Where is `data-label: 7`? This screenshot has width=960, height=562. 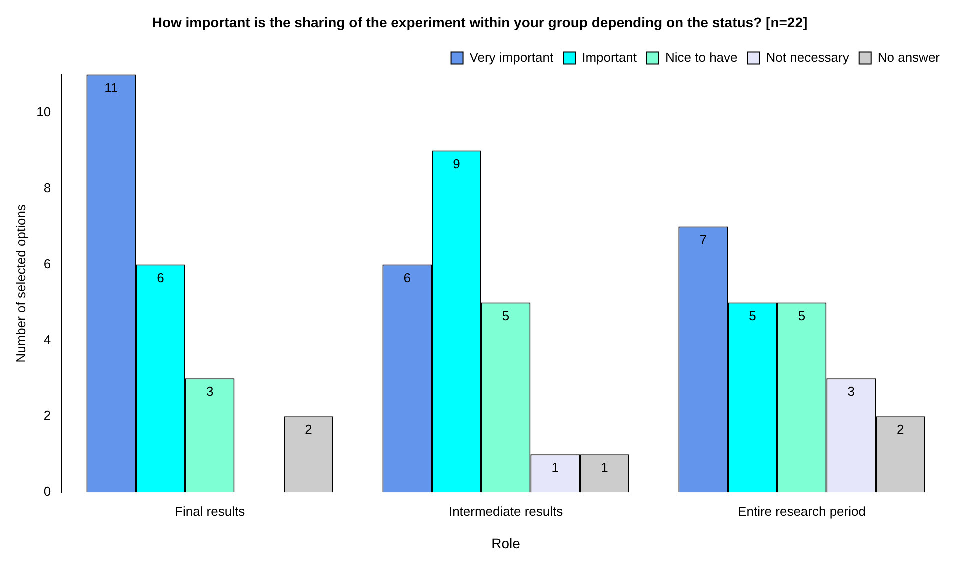 data-label: 7 is located at coordinates (703, 240).